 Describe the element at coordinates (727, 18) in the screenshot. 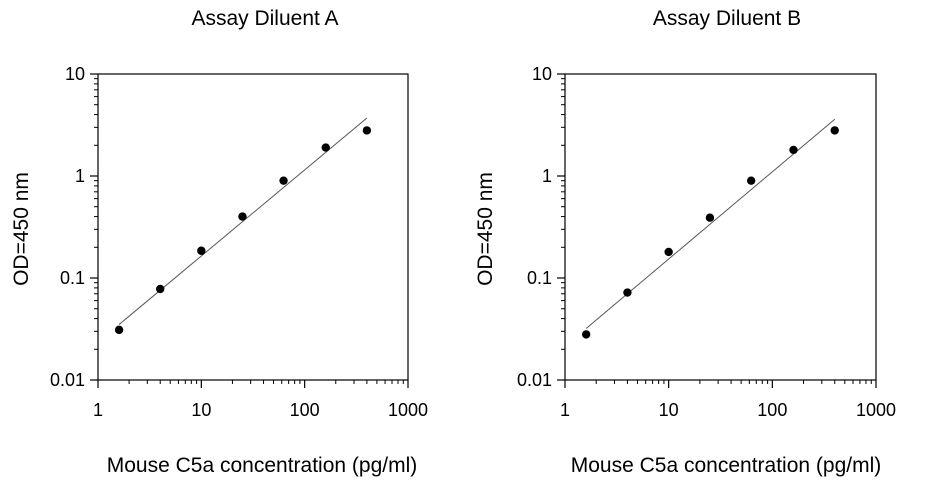

I see `chart-title: Assay Diluent B` at that location.